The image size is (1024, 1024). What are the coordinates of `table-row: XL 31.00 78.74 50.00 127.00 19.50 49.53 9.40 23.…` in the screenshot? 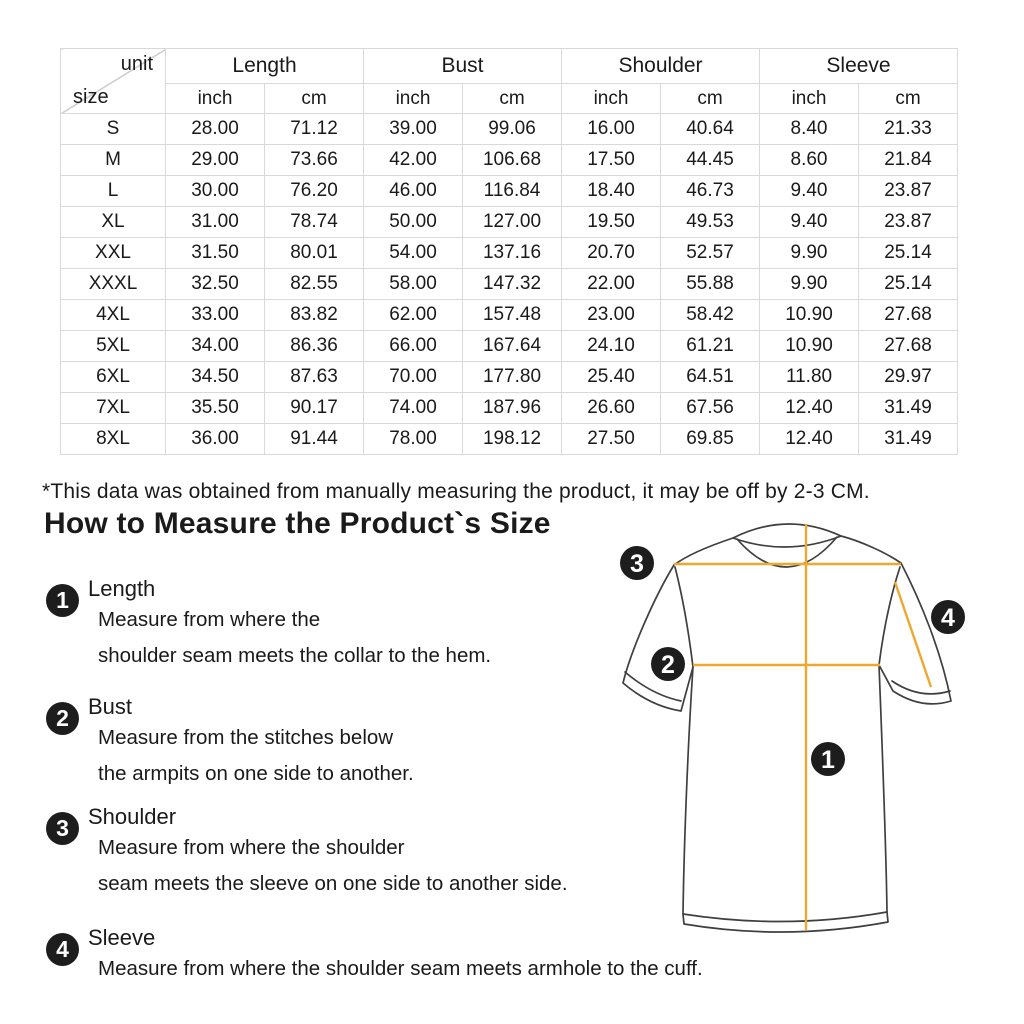 It's located at (509, 222).